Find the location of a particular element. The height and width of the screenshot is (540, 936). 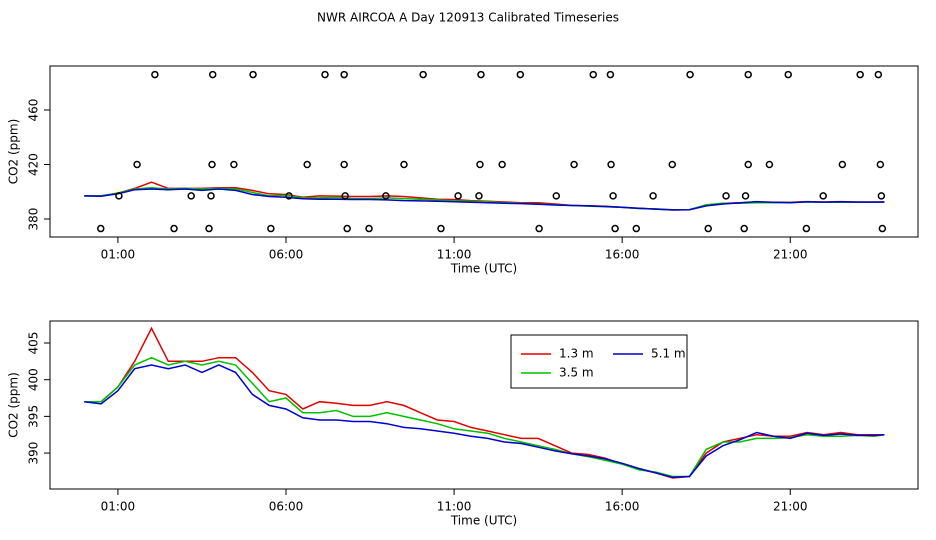

y-tick-label: 380 is located at coordinates (34, 219).